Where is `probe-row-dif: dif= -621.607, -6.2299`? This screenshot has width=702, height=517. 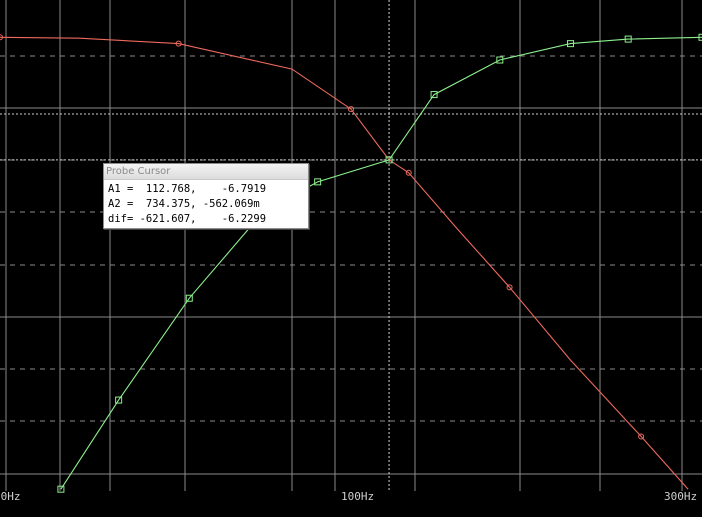 probe-row-dif: dif= -621.607, -6.2299 is located at coordinates (187, 219).